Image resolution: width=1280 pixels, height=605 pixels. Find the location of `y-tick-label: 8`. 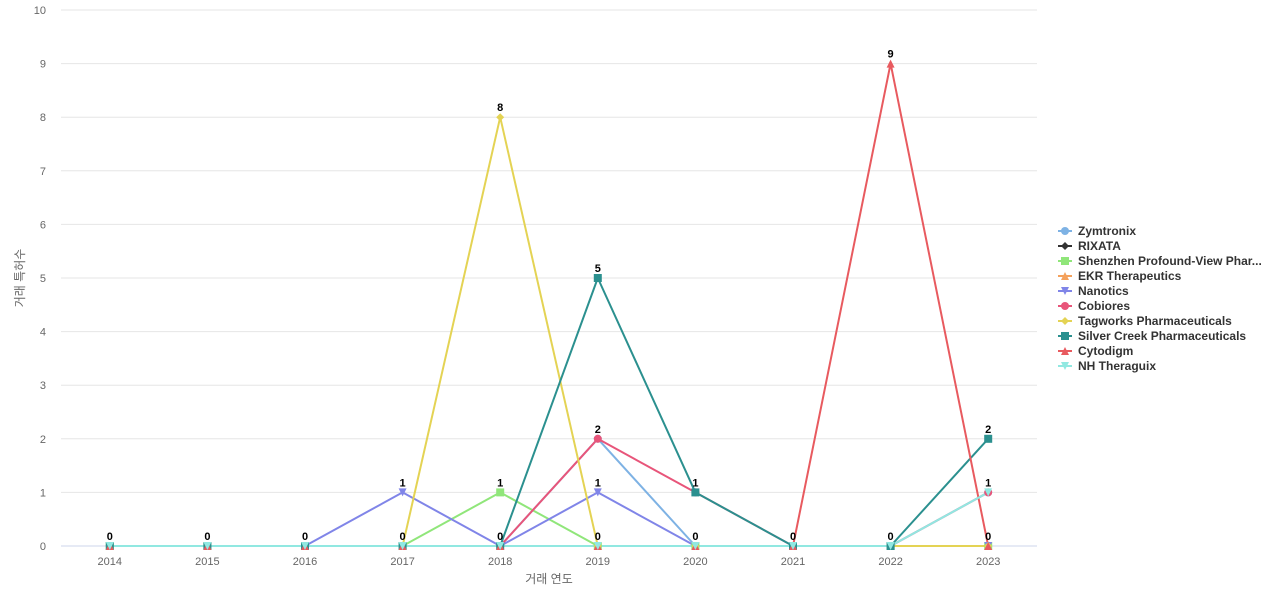

y-tick-label: 8 is located at coordinates (43, 118).